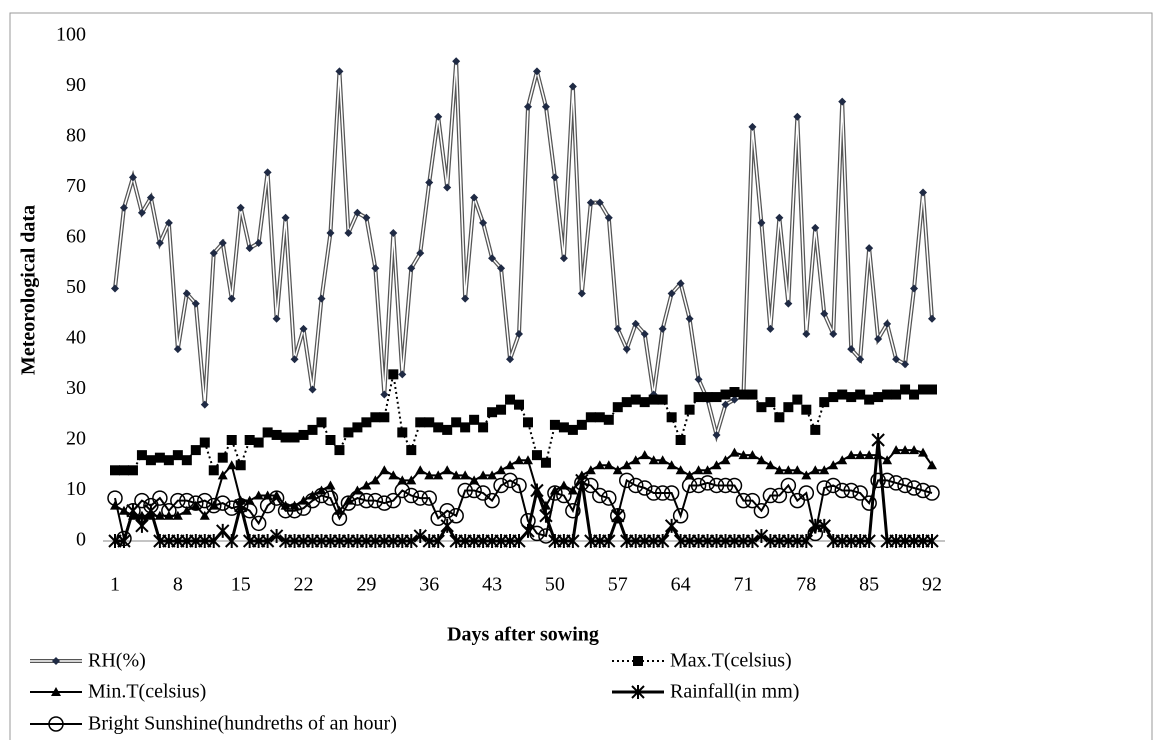  I want to click on x-tick-label: 71, so click(743, 585).